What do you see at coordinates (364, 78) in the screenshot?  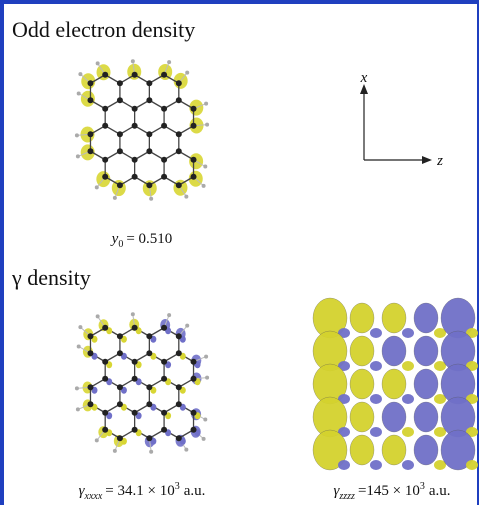 I see `axis-label: x` at bounding box center [364, 78].